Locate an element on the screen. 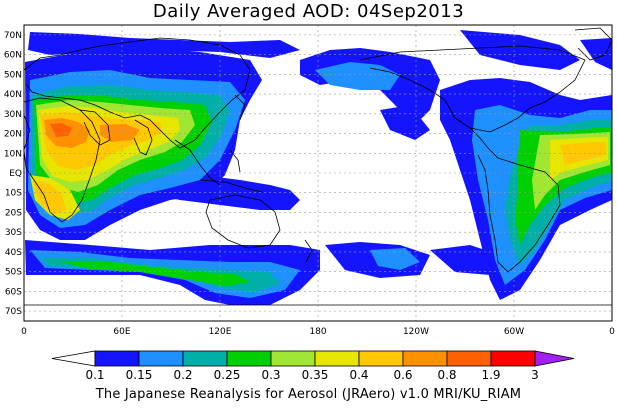 The width and height of the screenshot is (617, 408). lat-label: 50S is located at coordinates (13, 273).